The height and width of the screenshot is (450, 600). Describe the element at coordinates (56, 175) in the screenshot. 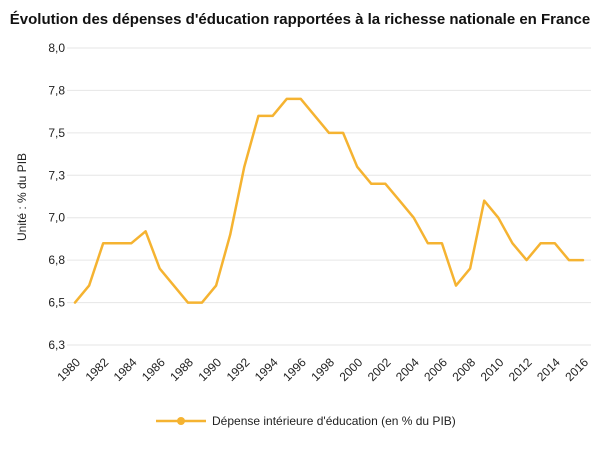

I see `y-tick-label: 7,3` at that location.